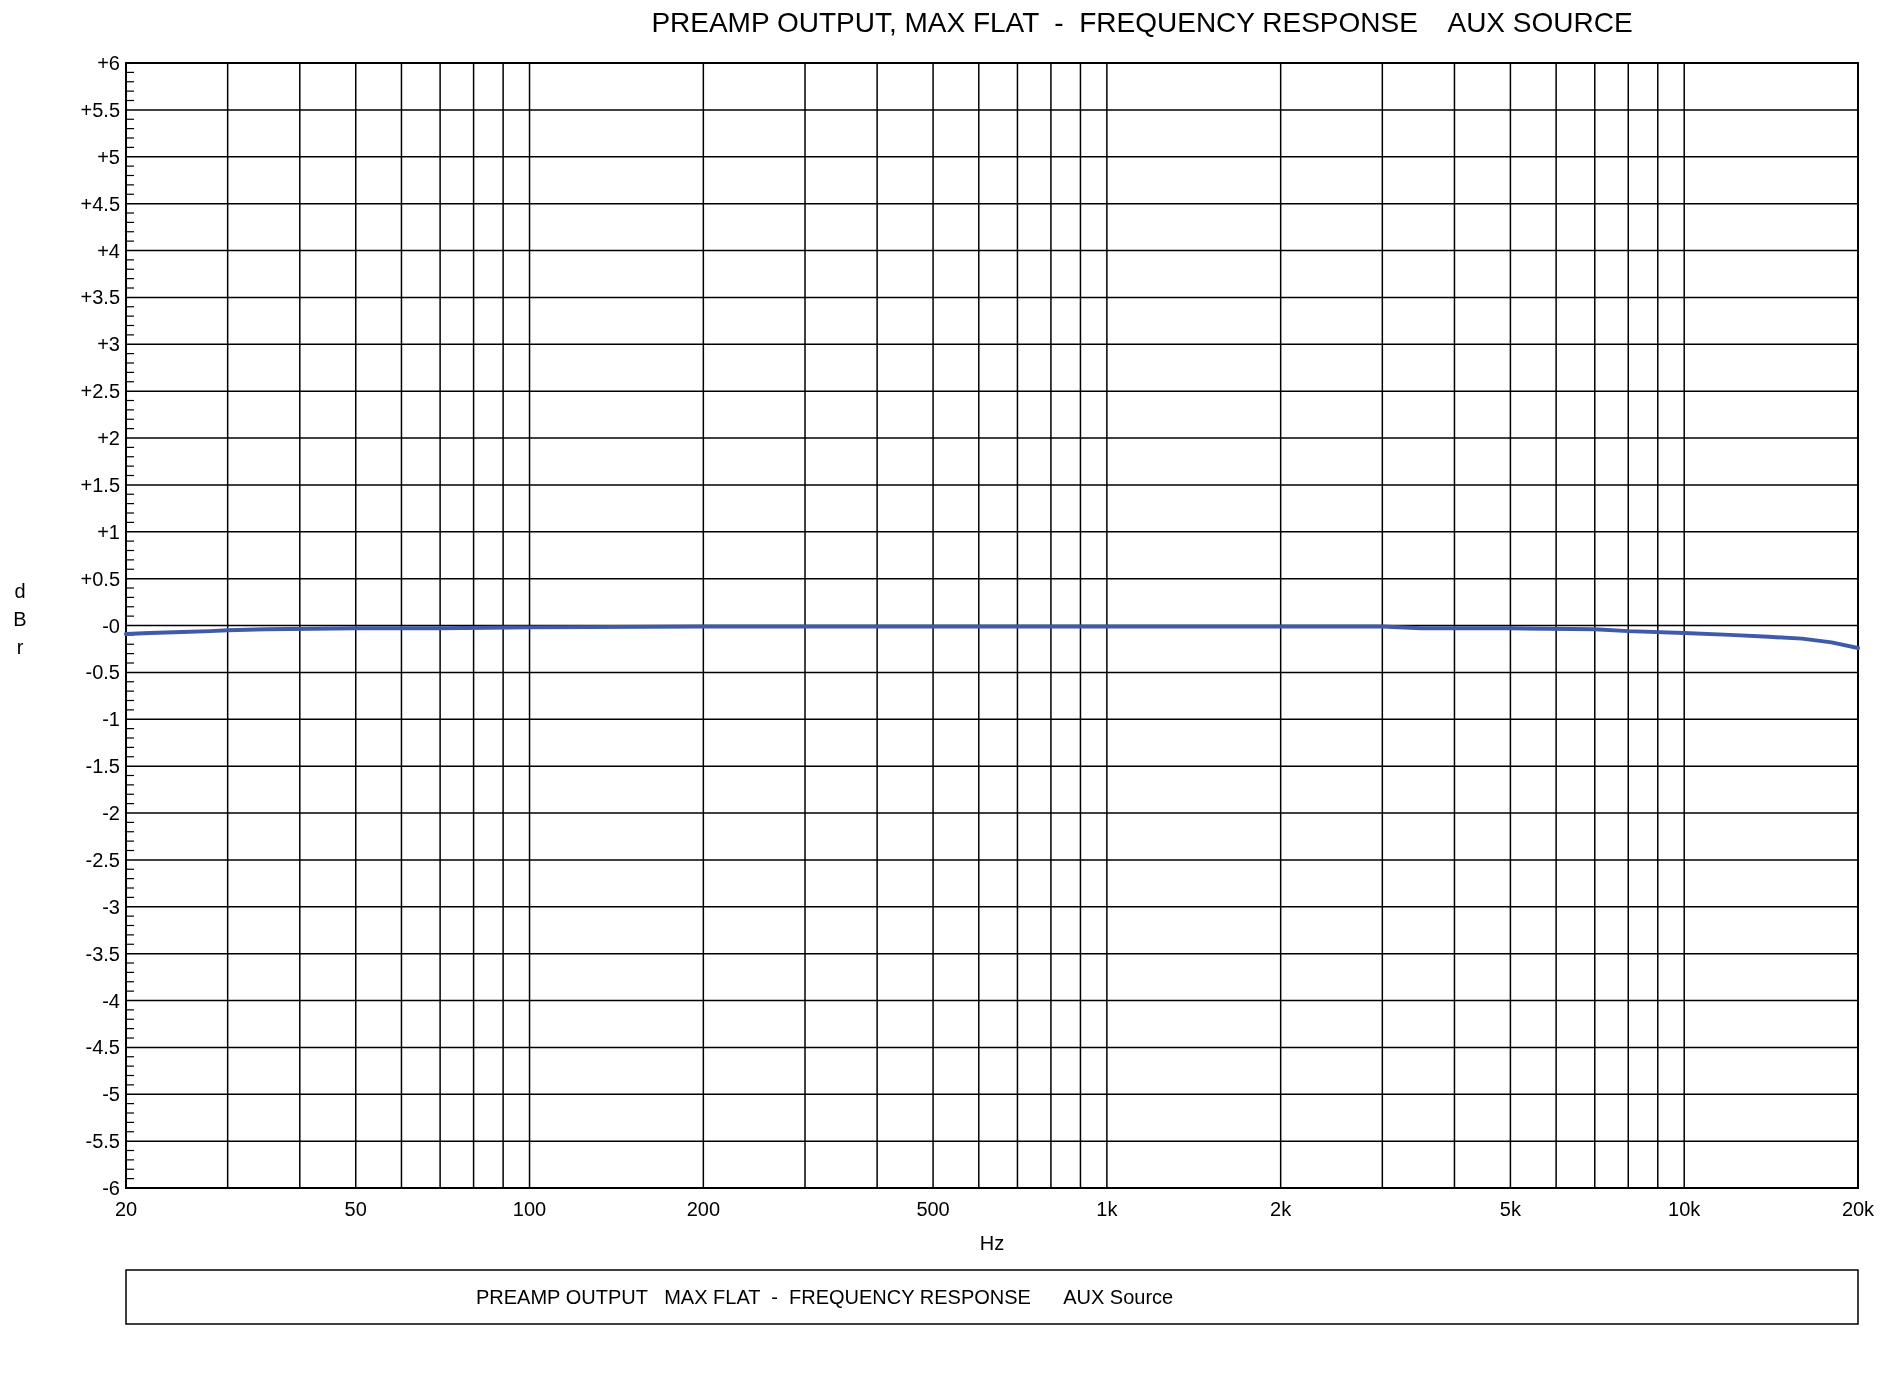  What do you see at coordinates (126, 1209) in the screenshot?
I see `x-tick-label: 20` at bounding box center [126, 1209].